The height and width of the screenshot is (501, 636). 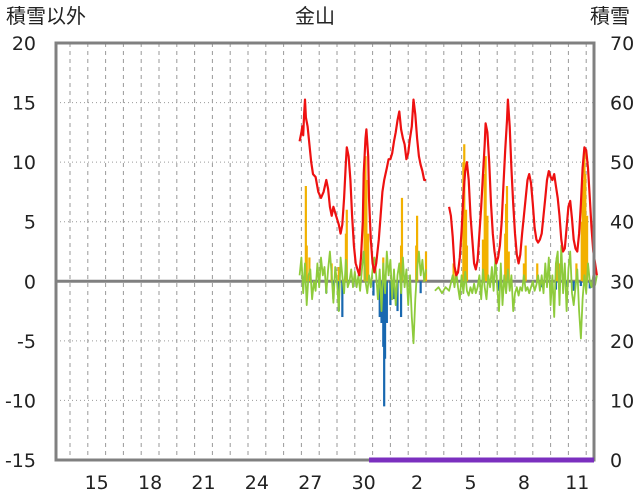 What do you see at coordinates (257, 483) in the screenshot?
I see `x-tick-24: 24` at bounding box center [257, 483].